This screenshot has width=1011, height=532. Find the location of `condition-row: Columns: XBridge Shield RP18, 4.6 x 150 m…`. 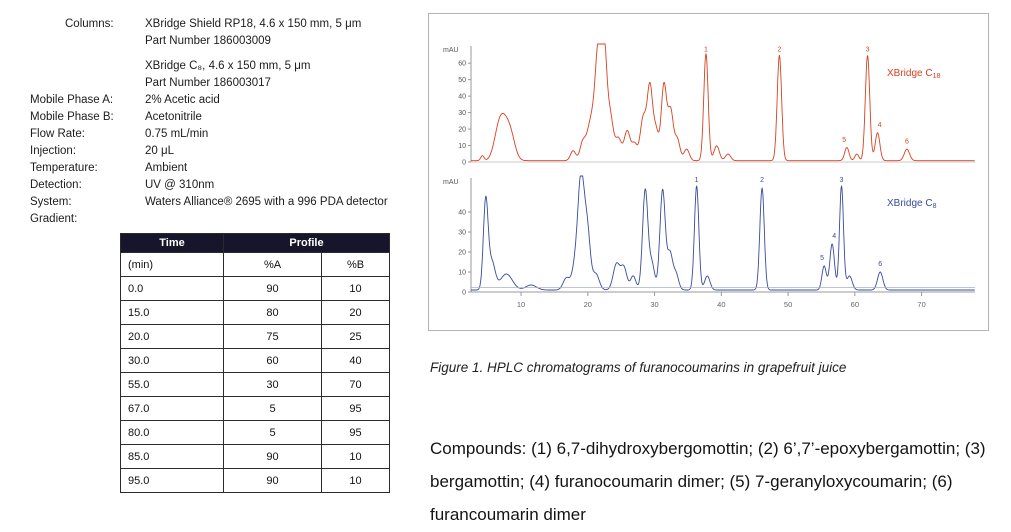

condition-row: Columns: XBridge Shield RP18, 4.6 x 150 m… is located at coordinates (228, 24).